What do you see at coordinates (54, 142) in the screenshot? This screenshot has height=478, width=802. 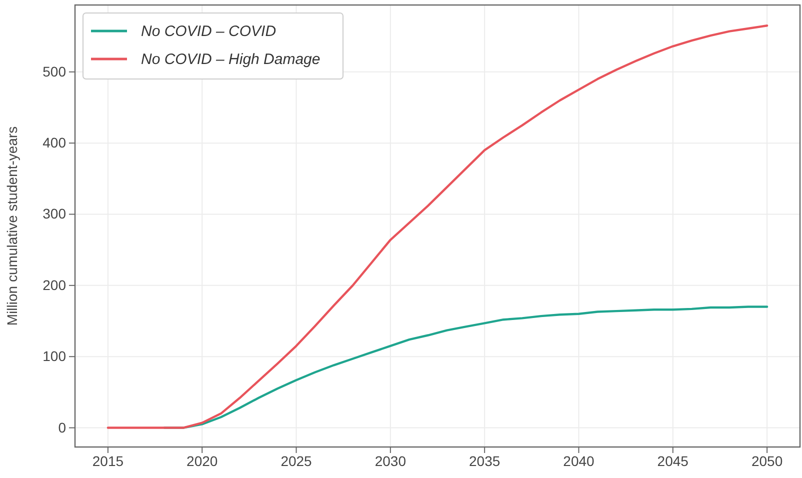 I see `y-tick-label: 400` at bounding box center [54, 142].